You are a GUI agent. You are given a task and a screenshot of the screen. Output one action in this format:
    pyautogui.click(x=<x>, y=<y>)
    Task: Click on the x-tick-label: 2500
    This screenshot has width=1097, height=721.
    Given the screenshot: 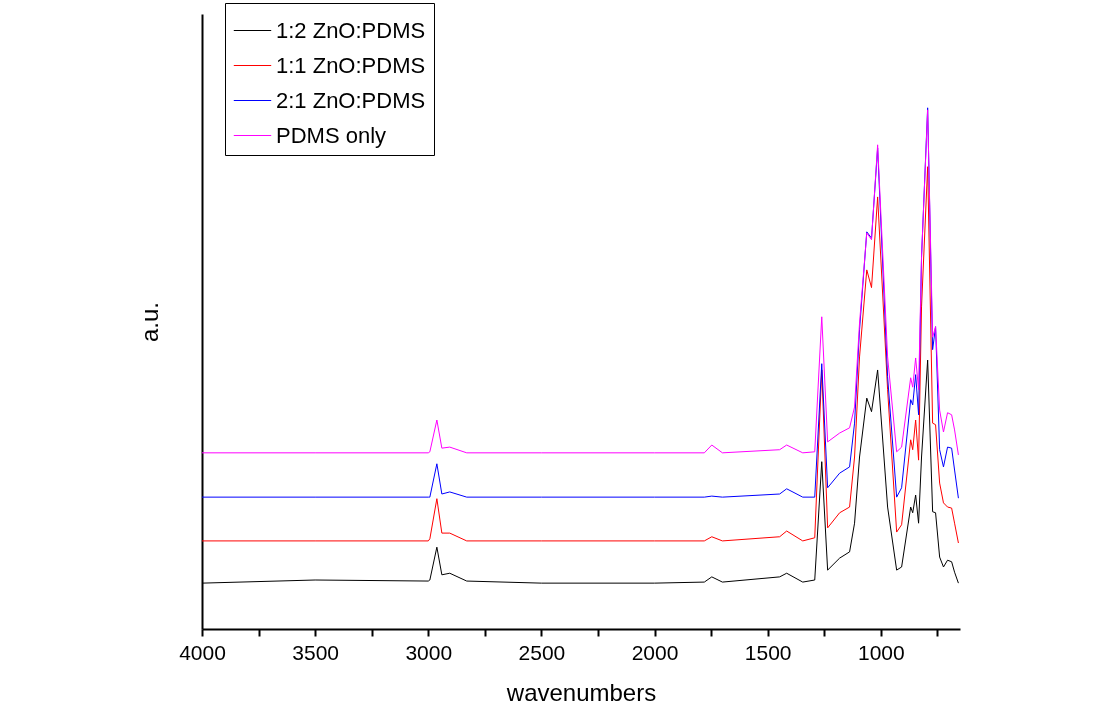 What is the action you would take?
    pyautogui.click(x=542, y=652)
    